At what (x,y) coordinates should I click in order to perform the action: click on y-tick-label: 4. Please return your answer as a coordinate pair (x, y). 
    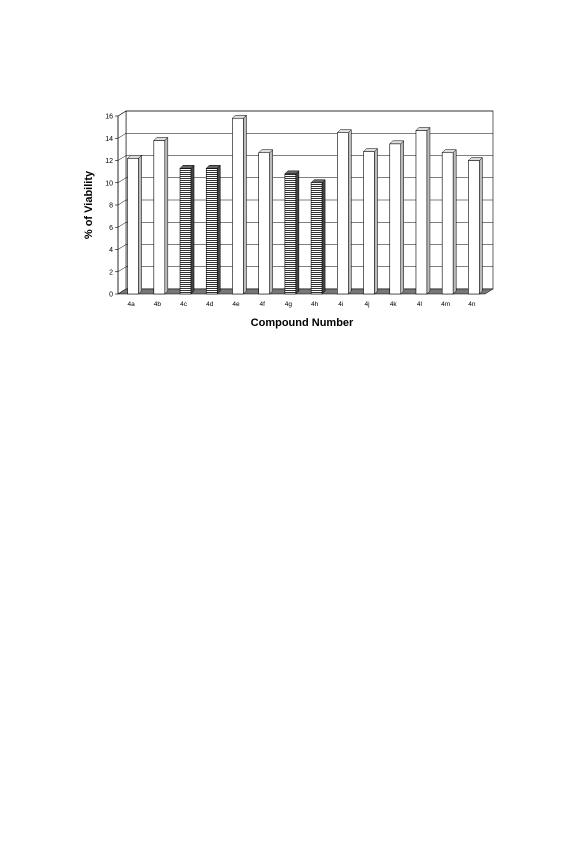
    Looking at the image, I should click on (111, 250).